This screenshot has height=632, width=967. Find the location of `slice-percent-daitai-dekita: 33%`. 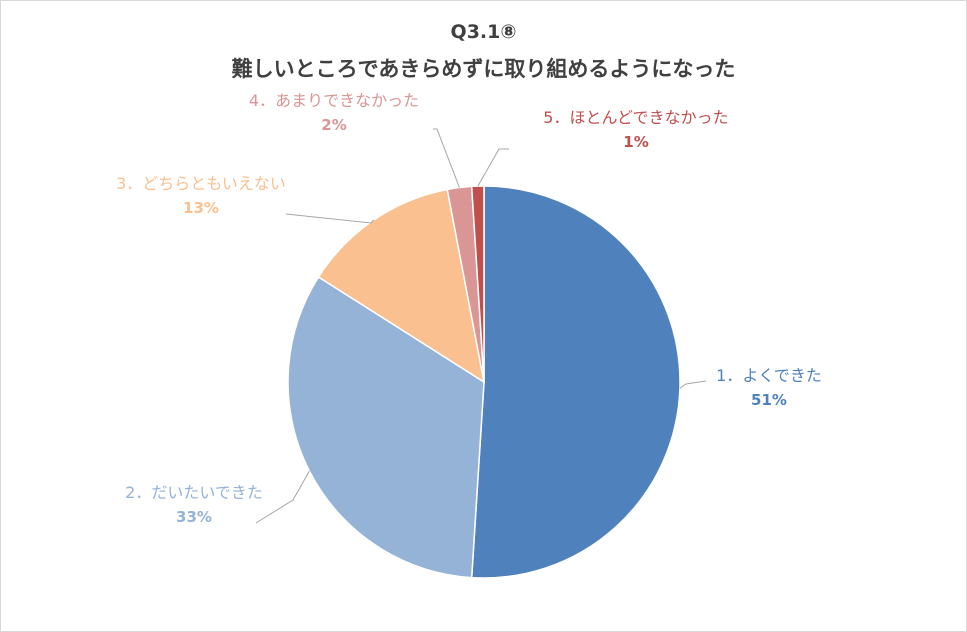

slice-percent-daitai-dekita: 33% is located at coordinates (194, 517).